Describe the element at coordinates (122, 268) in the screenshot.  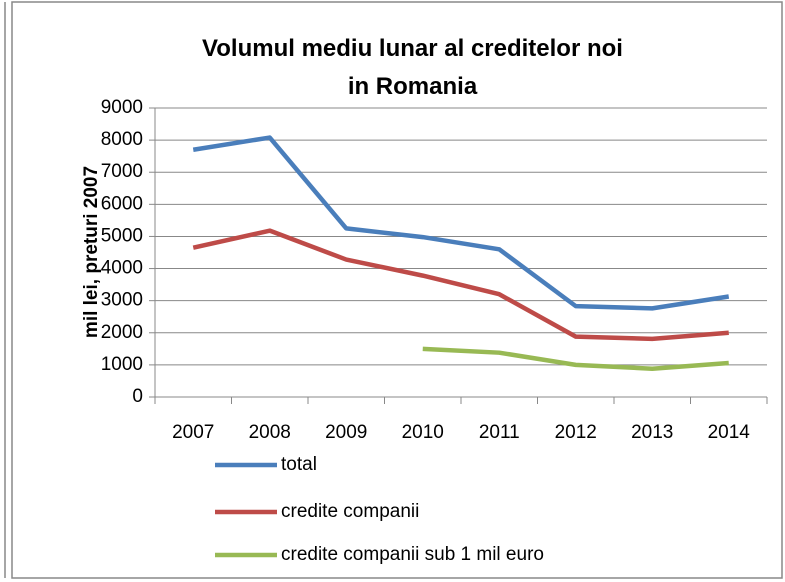
I see `y-tick-label: 4000` at that location.